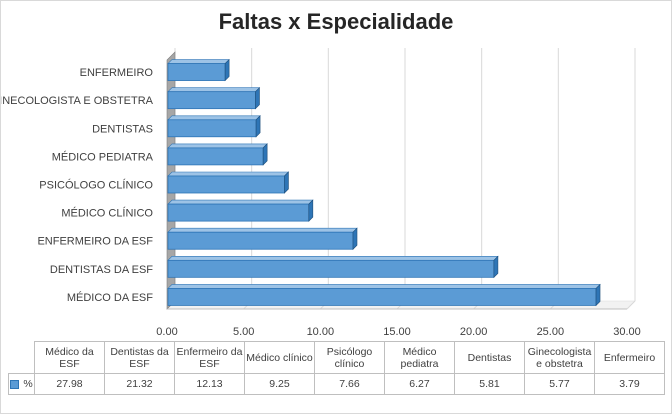 Image resolution: width=672 pixels, height=414 pixels. Describe the element at coordinates (15, 384) in the screenshot. I see `legend-key-icon` at that location.